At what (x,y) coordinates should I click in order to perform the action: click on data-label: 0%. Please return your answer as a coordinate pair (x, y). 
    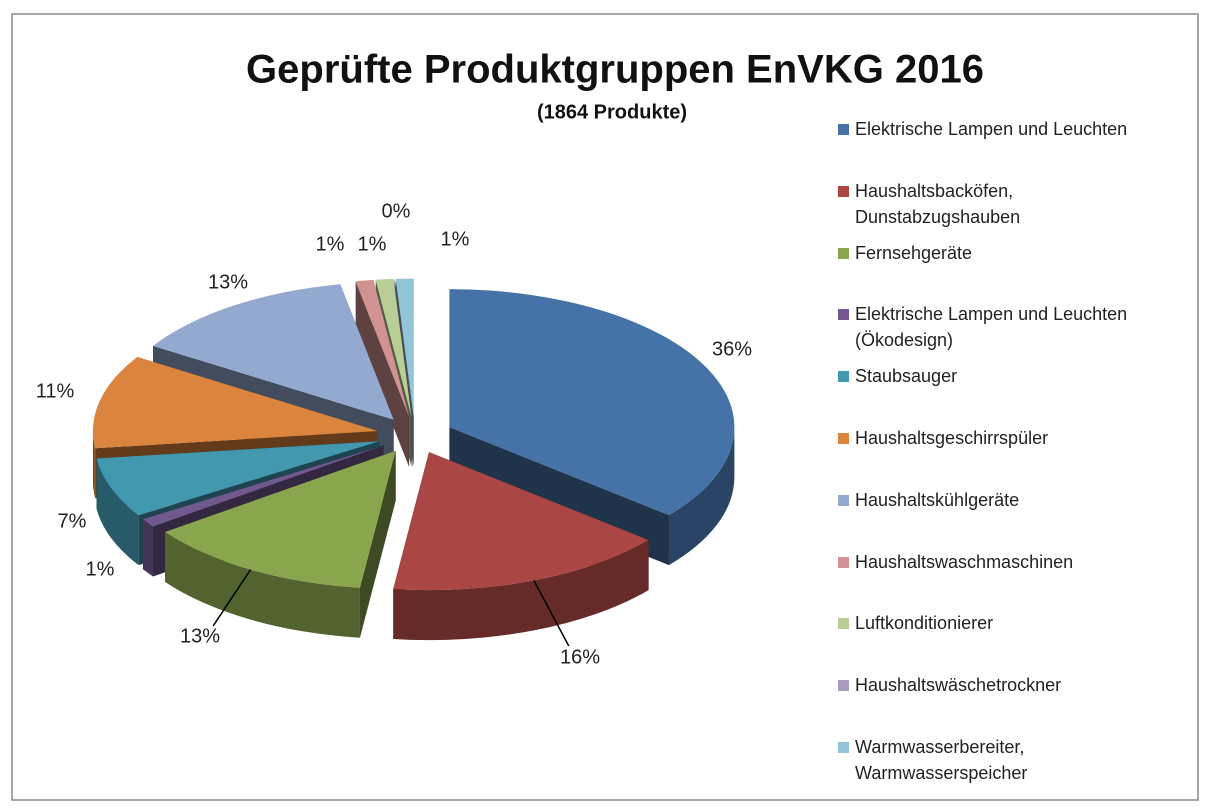
    Looking at the image, I should click on (396, 211).